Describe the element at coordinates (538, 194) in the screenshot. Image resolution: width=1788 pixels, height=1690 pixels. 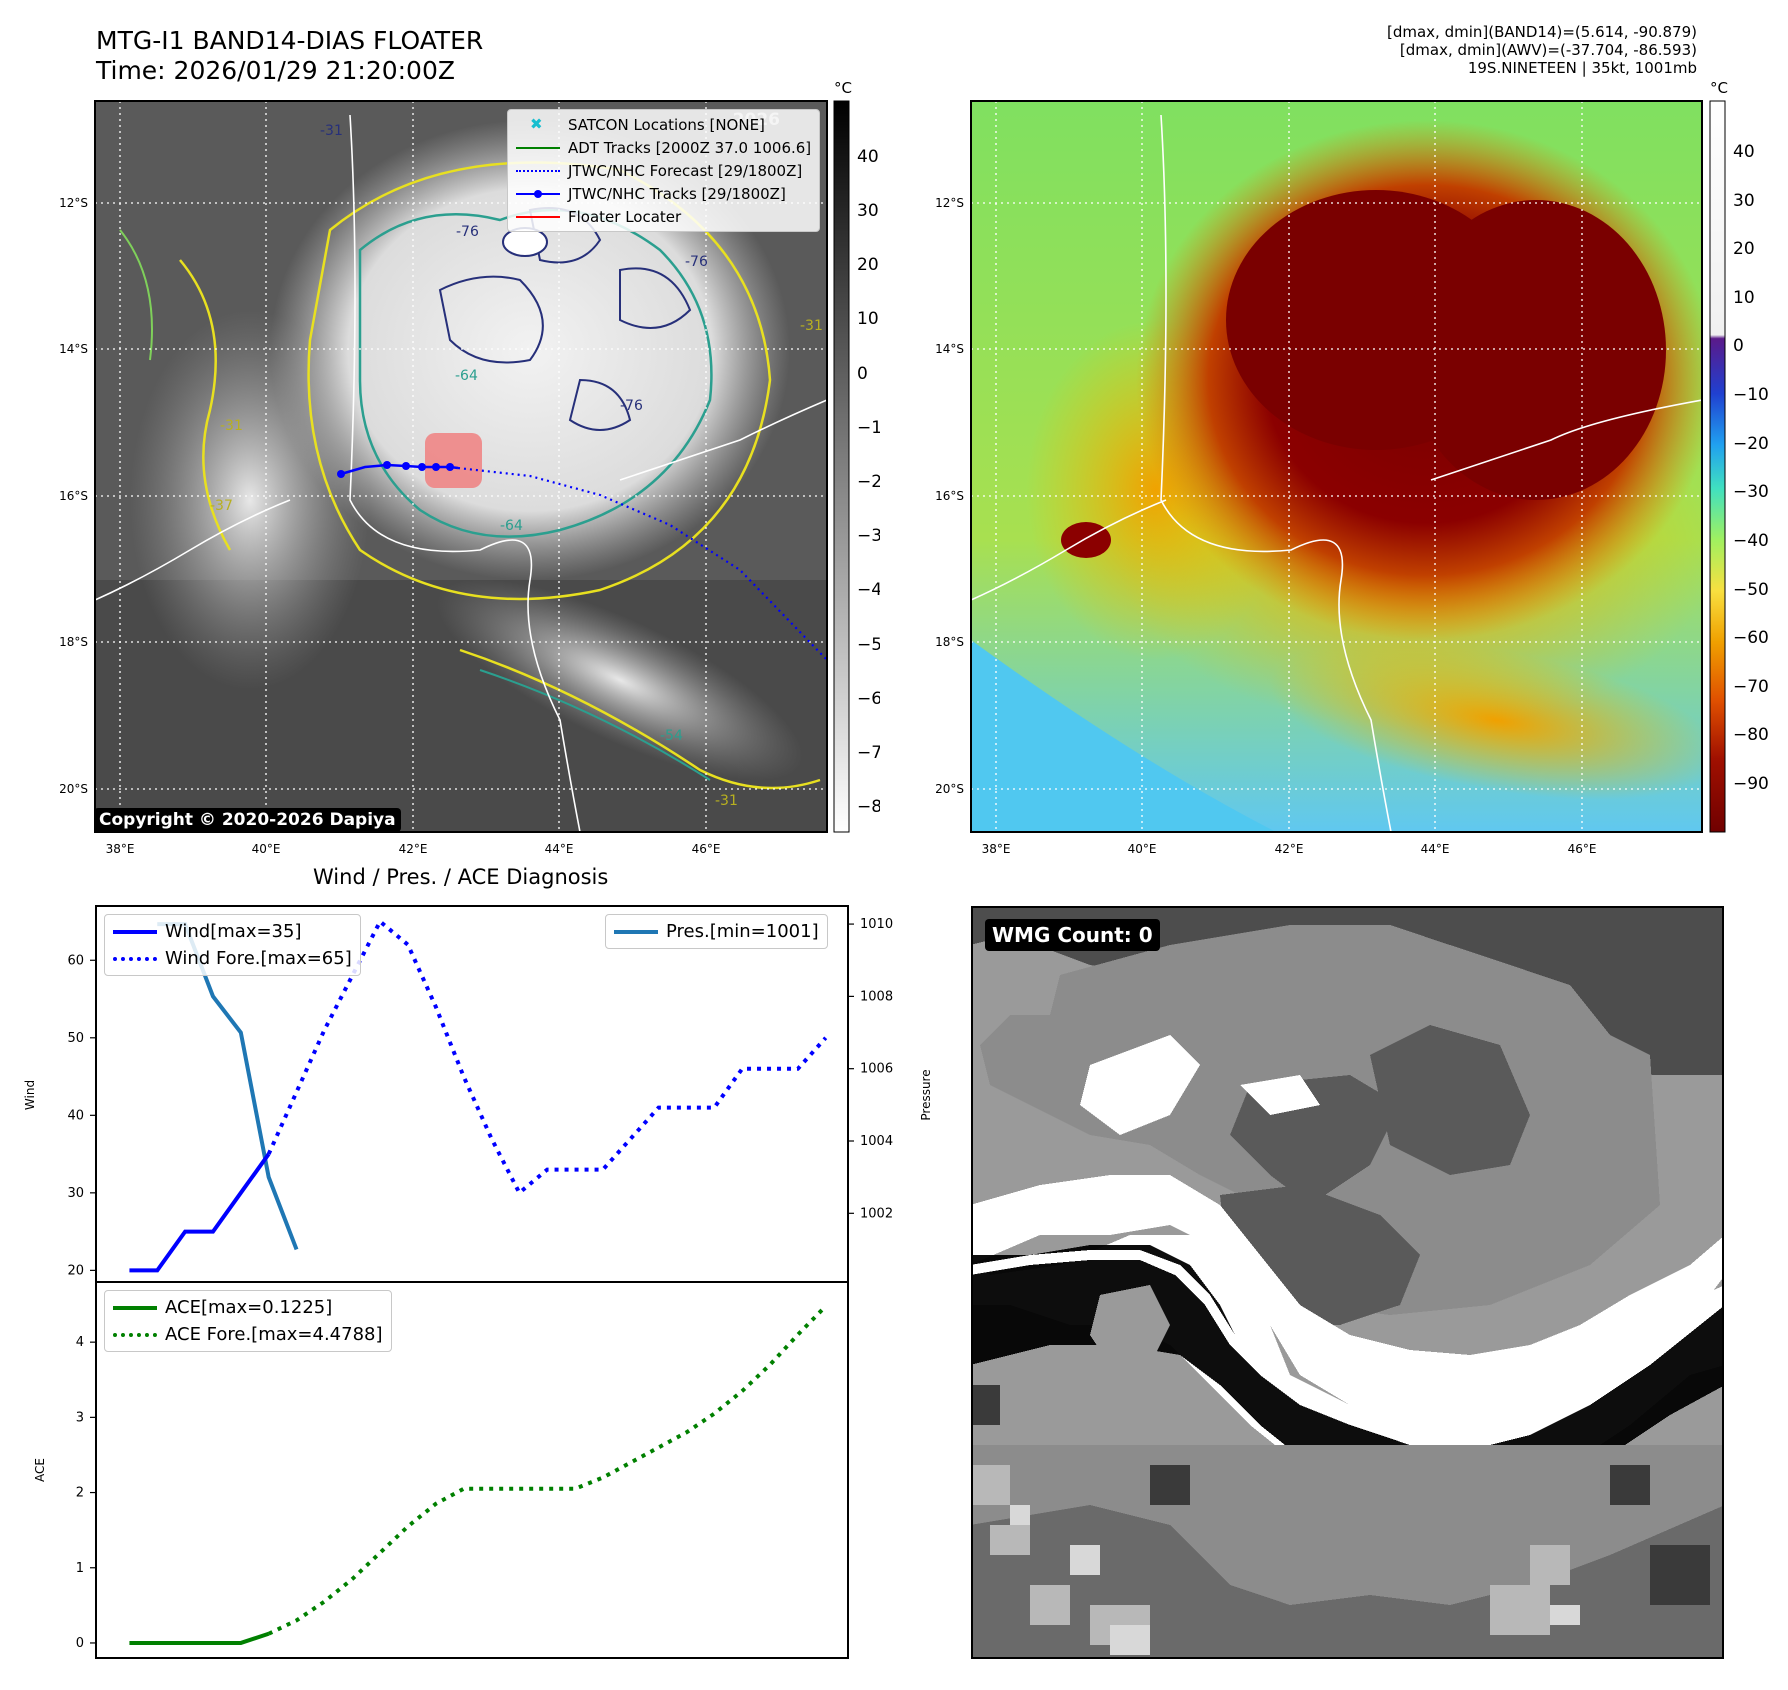
I see `dot-line-icon` at that location.